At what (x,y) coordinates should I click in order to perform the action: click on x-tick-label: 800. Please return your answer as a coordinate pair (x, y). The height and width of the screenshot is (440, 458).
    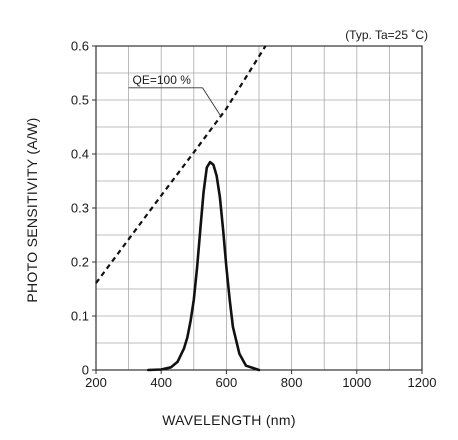
    Looking at the image, I should click on (292, 382).